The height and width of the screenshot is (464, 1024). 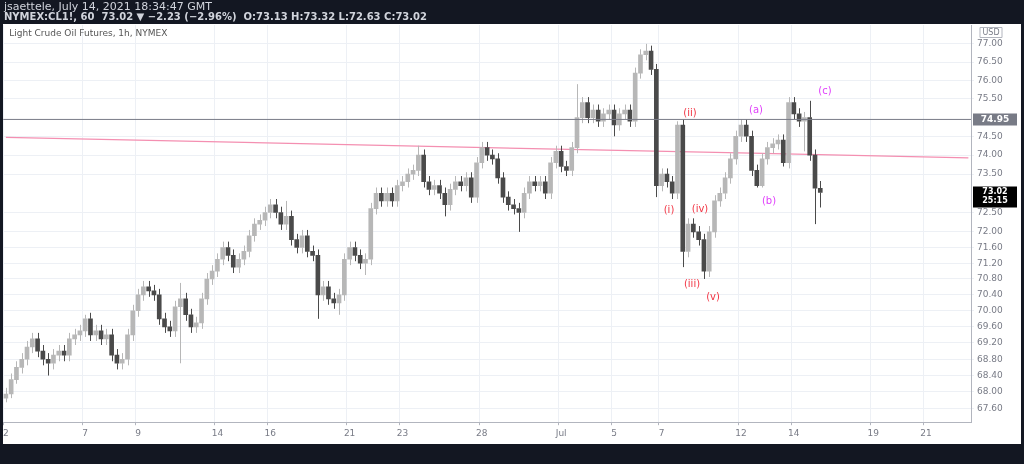 What do you see at coordinates (990, 173) in the screenshot?
I see `y-tick-label: 73.50` at bounding box center [990, 173].